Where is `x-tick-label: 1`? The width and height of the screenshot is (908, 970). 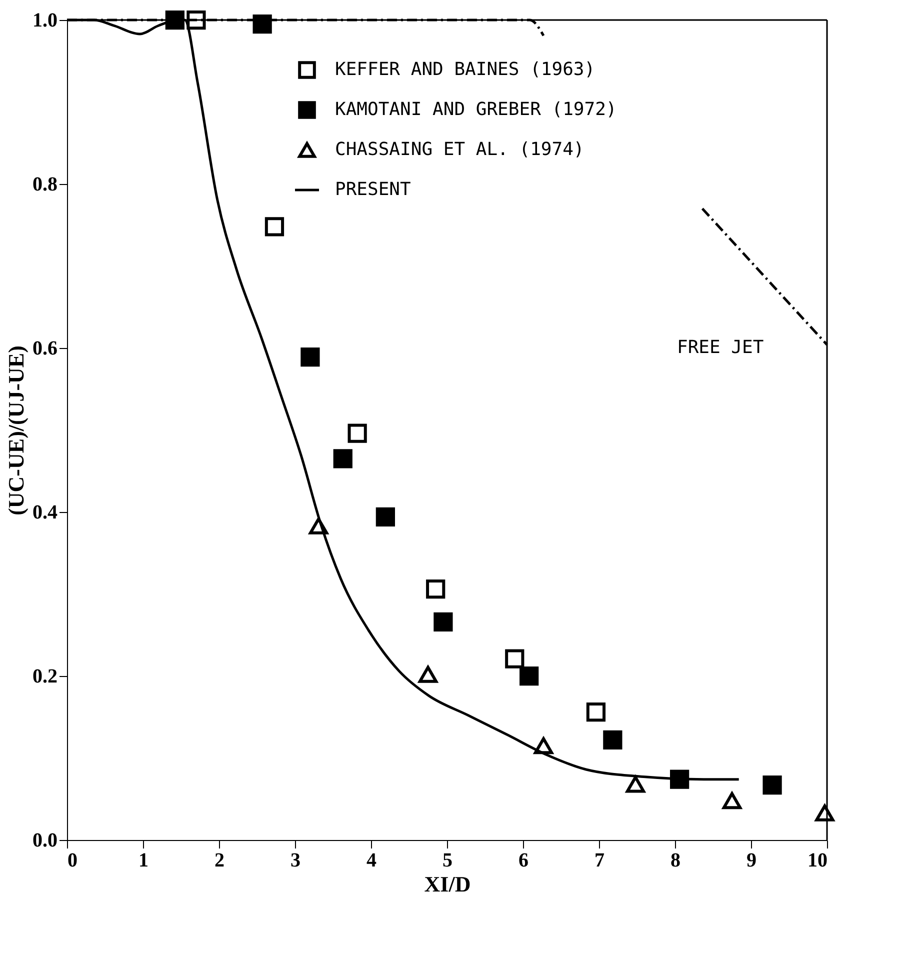
x-tick-label: 1 is located at coordinates (143, 861).